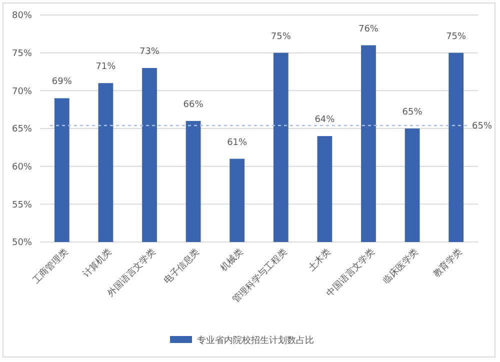 Image resolution: width=500 pixels, height=362 pixels. What do you see at coordinates (50, 266) in the screenshot?
I see `x-tick-label: 工商管理类` at bounding box center [50, 266].